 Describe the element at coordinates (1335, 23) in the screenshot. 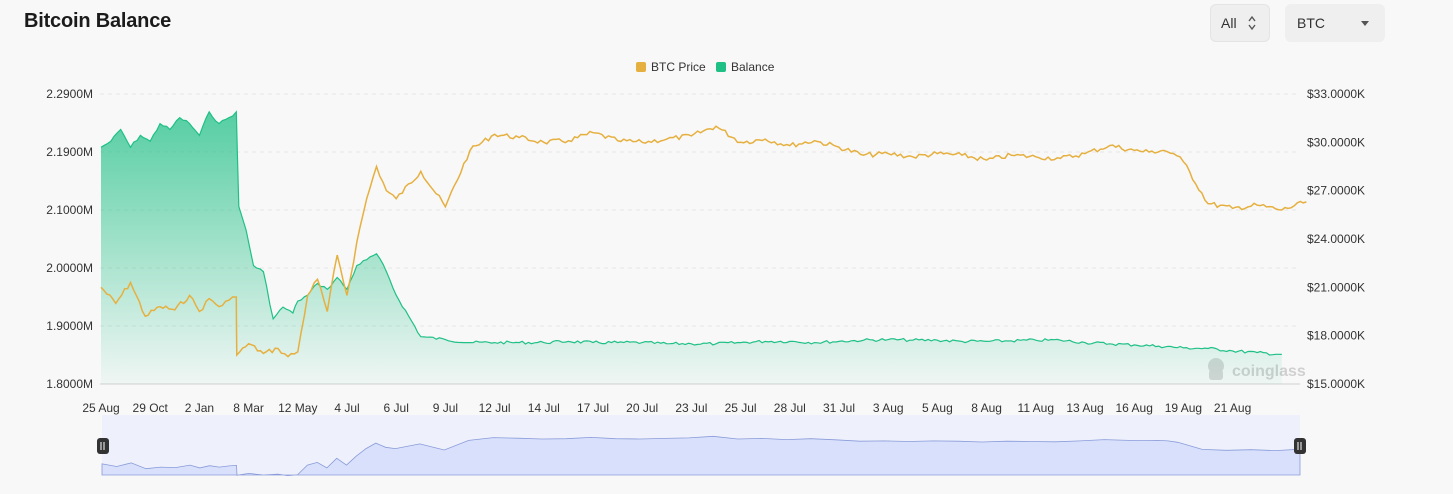

I see `coin-select: BTC` at that location.